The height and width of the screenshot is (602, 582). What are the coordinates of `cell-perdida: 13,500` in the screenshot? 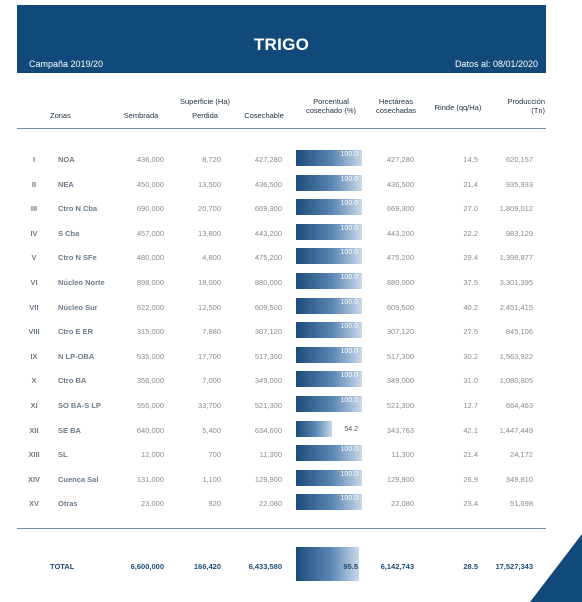 It's located at (209, 184).